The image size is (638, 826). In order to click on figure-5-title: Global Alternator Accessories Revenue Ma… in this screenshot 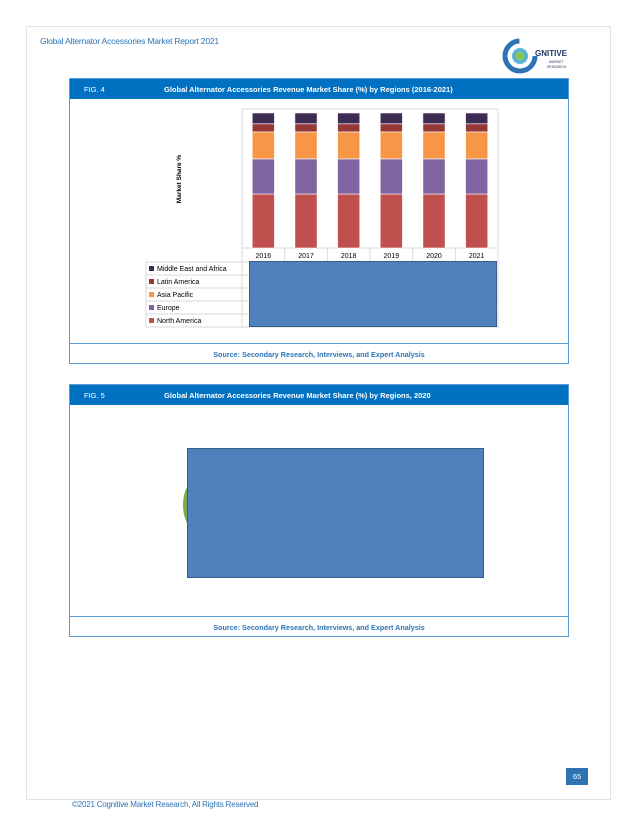, I will do `click(297, 395)`.